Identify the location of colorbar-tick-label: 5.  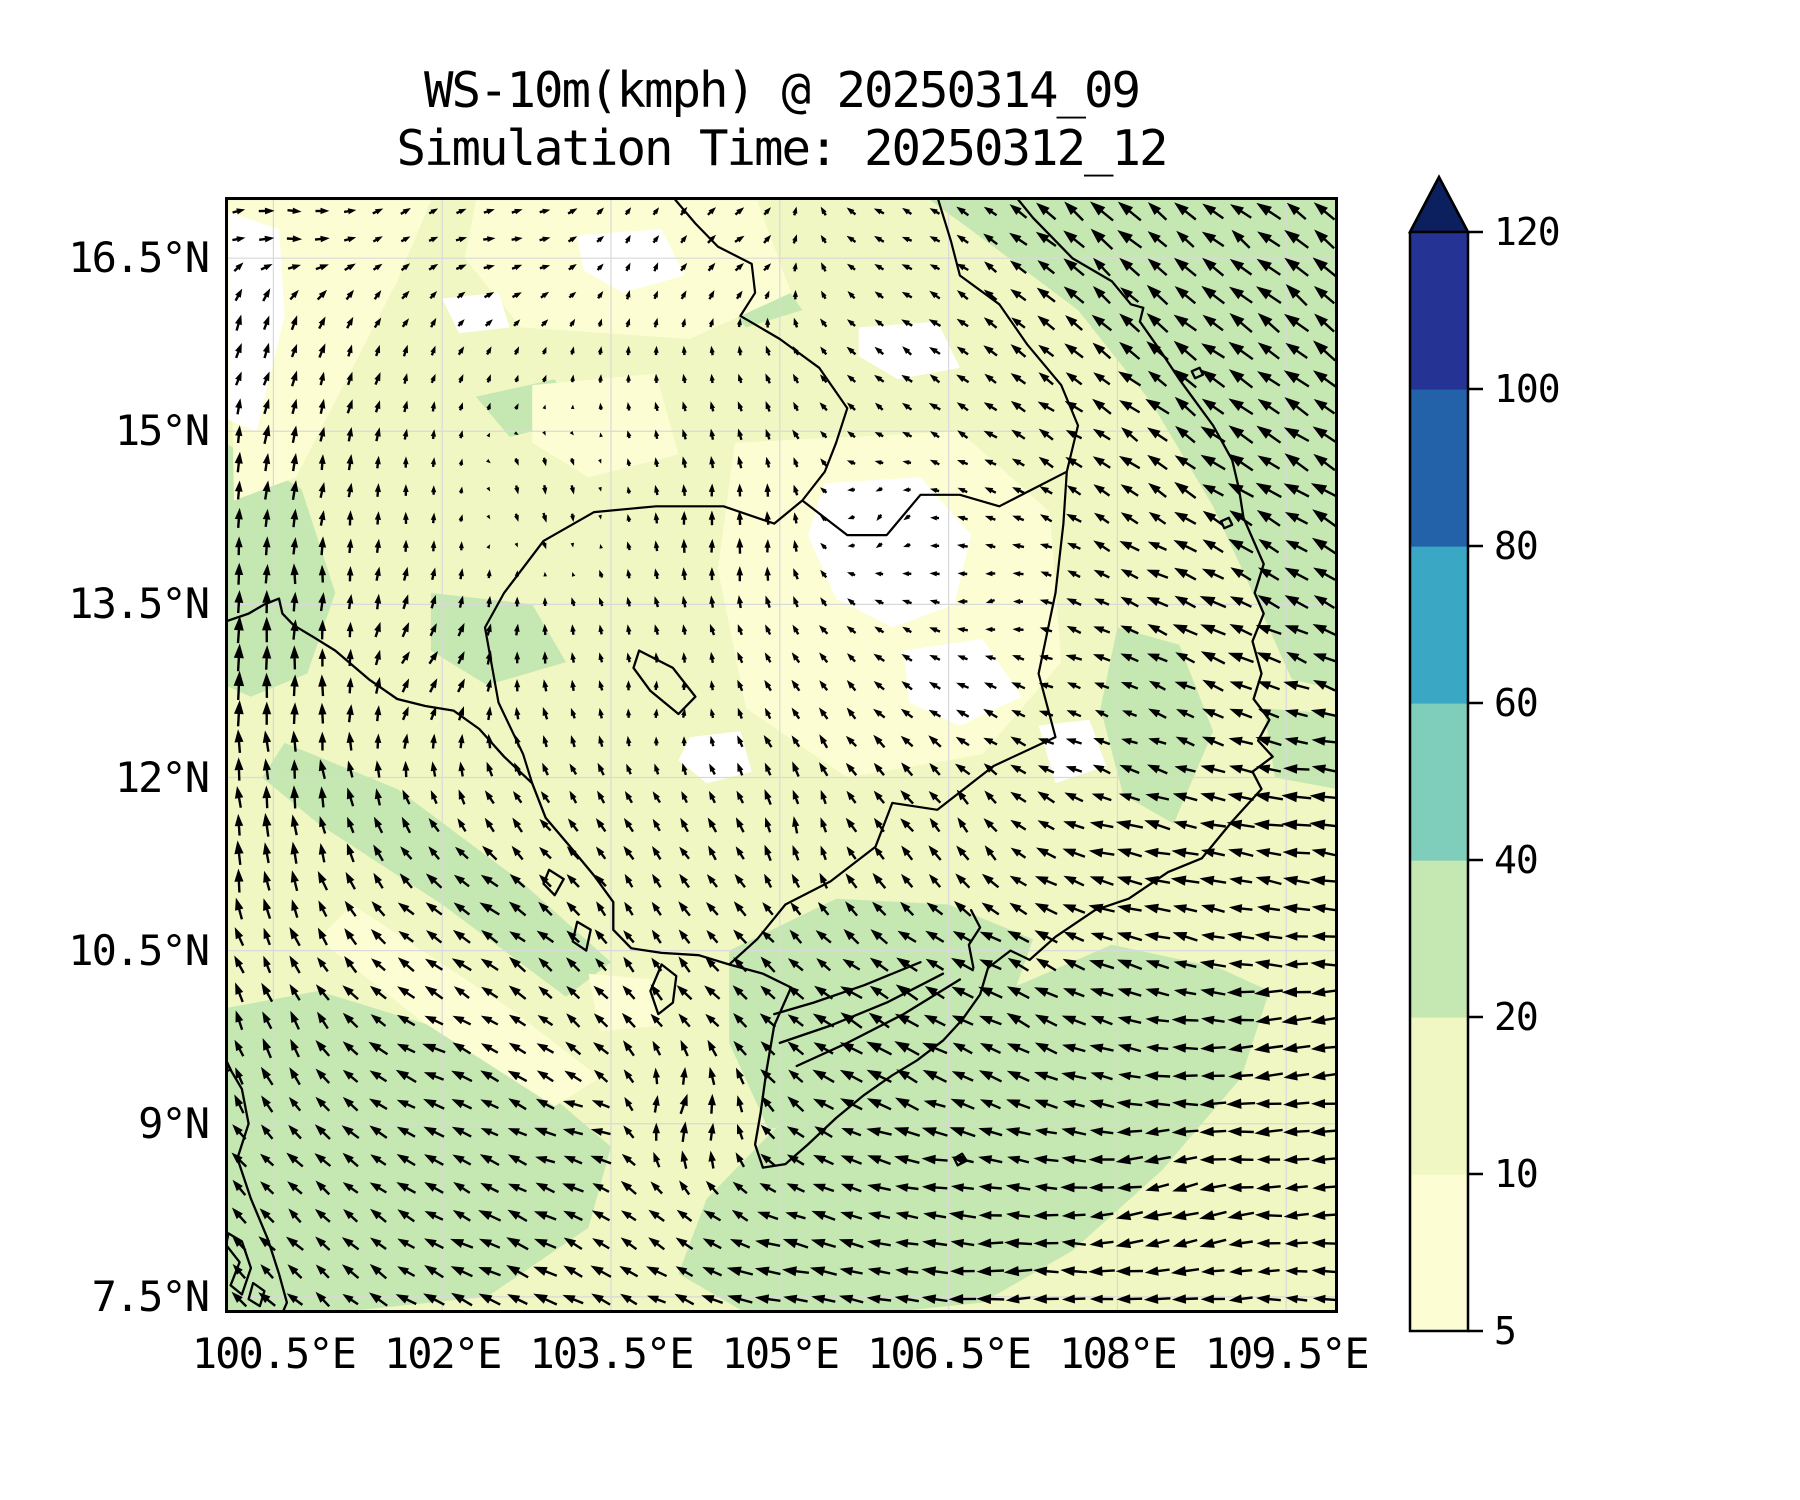
(1505, 1331).